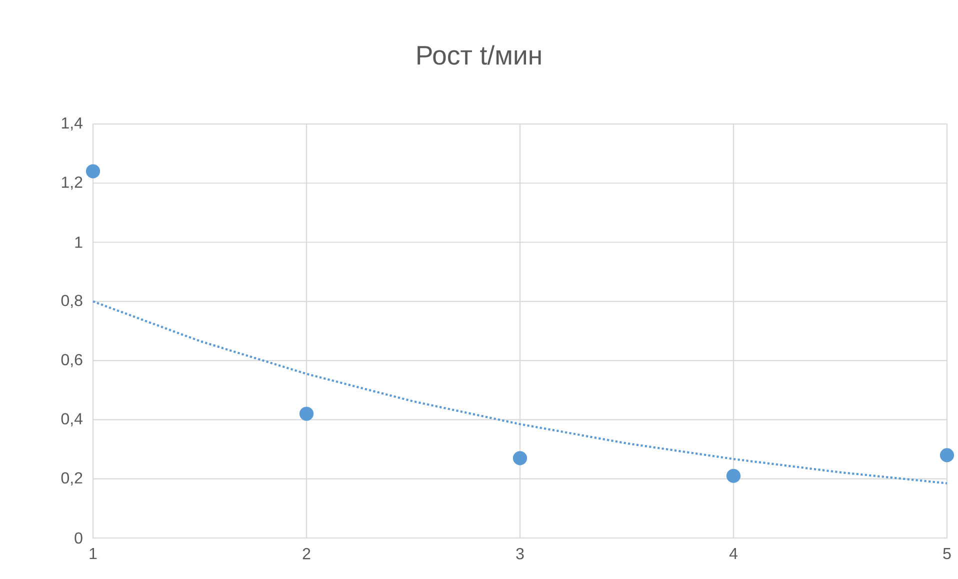  I want to click on y-tick-label: 0,4, so click(71, 419).